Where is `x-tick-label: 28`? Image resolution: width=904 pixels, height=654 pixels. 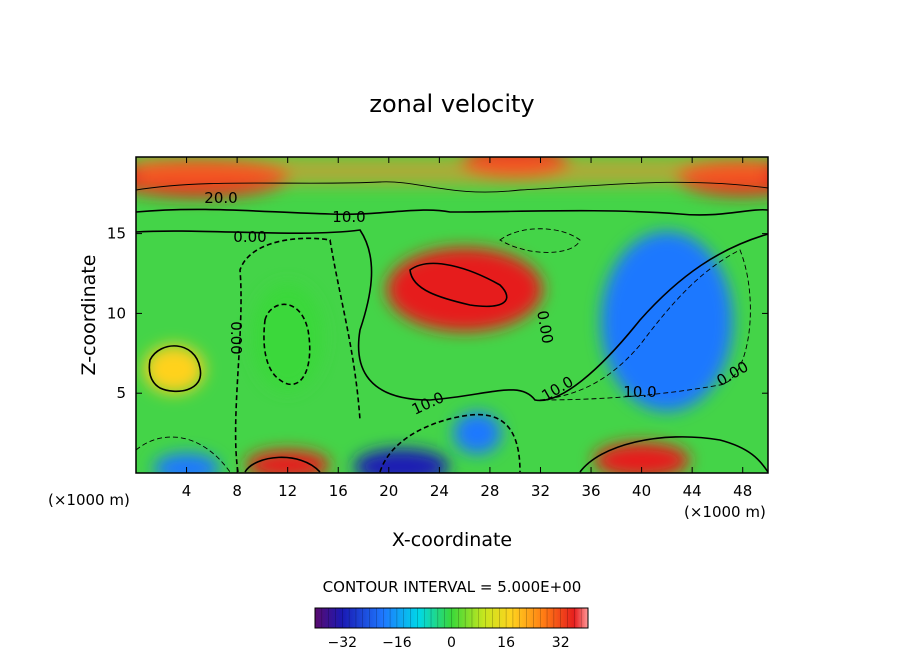 x-tick-label: 28 is located at coordinates (489, 491).